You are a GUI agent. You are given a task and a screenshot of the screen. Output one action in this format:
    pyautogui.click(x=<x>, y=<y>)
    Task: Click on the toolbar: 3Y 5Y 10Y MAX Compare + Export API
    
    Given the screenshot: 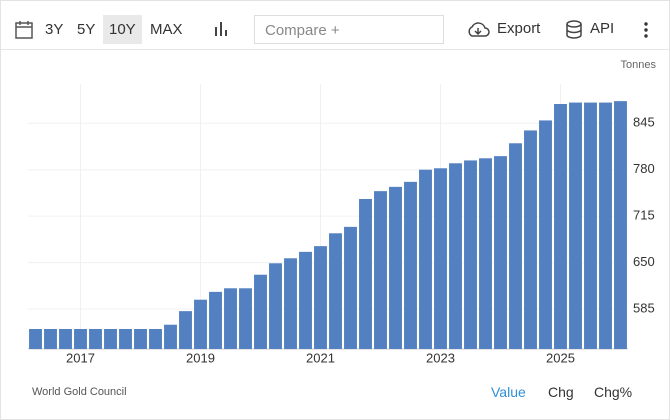 What is the action you would take?
    pyautogui.click(x=335, y=25)
    